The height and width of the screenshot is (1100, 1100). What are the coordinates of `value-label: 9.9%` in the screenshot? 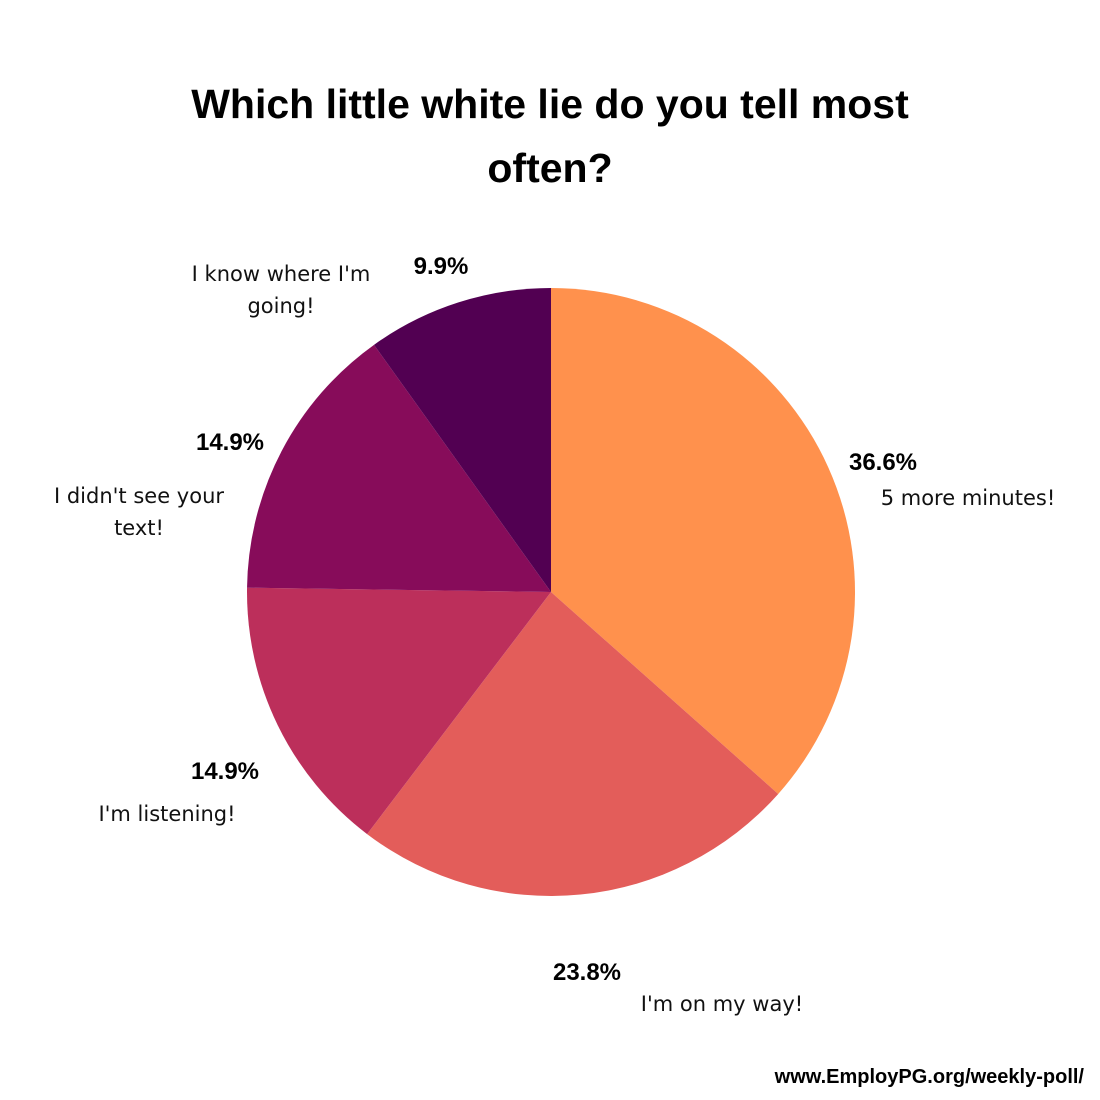 It's located at (441, 266).